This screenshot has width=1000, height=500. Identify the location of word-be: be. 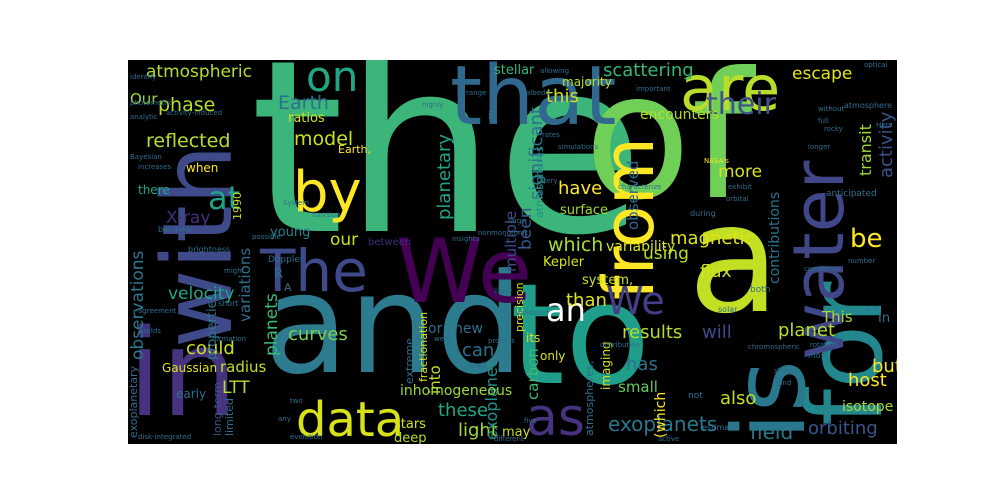
(866, 239).